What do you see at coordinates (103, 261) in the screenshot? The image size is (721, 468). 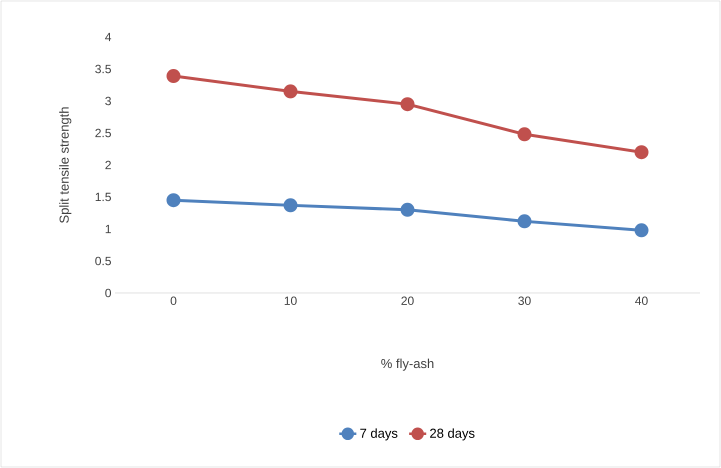 I see `y-tick-label: 0.5` at bounding box center [103, 261].